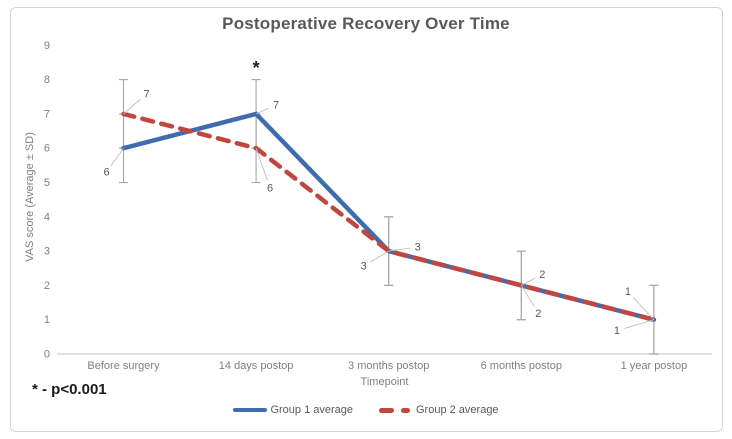  Describe the element at coordinates (47, 149) in the screenshot. I see `y-tick-label: 6` at that location.